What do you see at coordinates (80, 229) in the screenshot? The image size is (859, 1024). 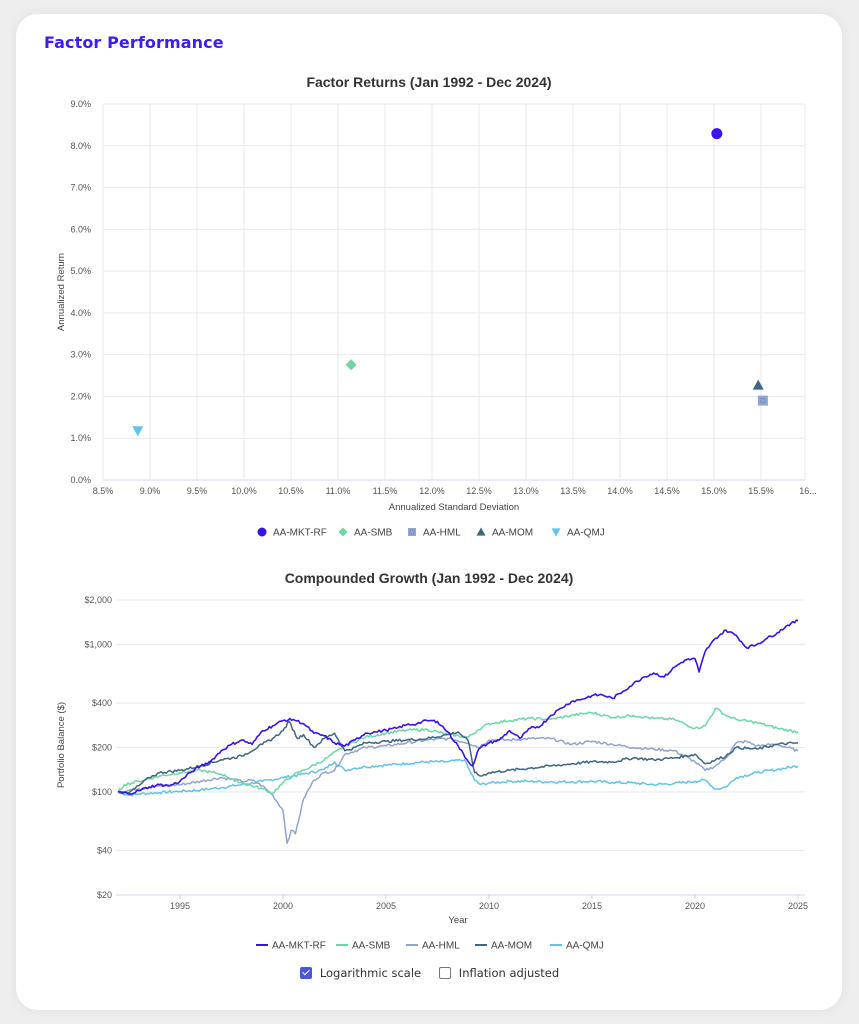 I see `scatter-y-tick-label: 6.0%` at bounding box center [80, 229].